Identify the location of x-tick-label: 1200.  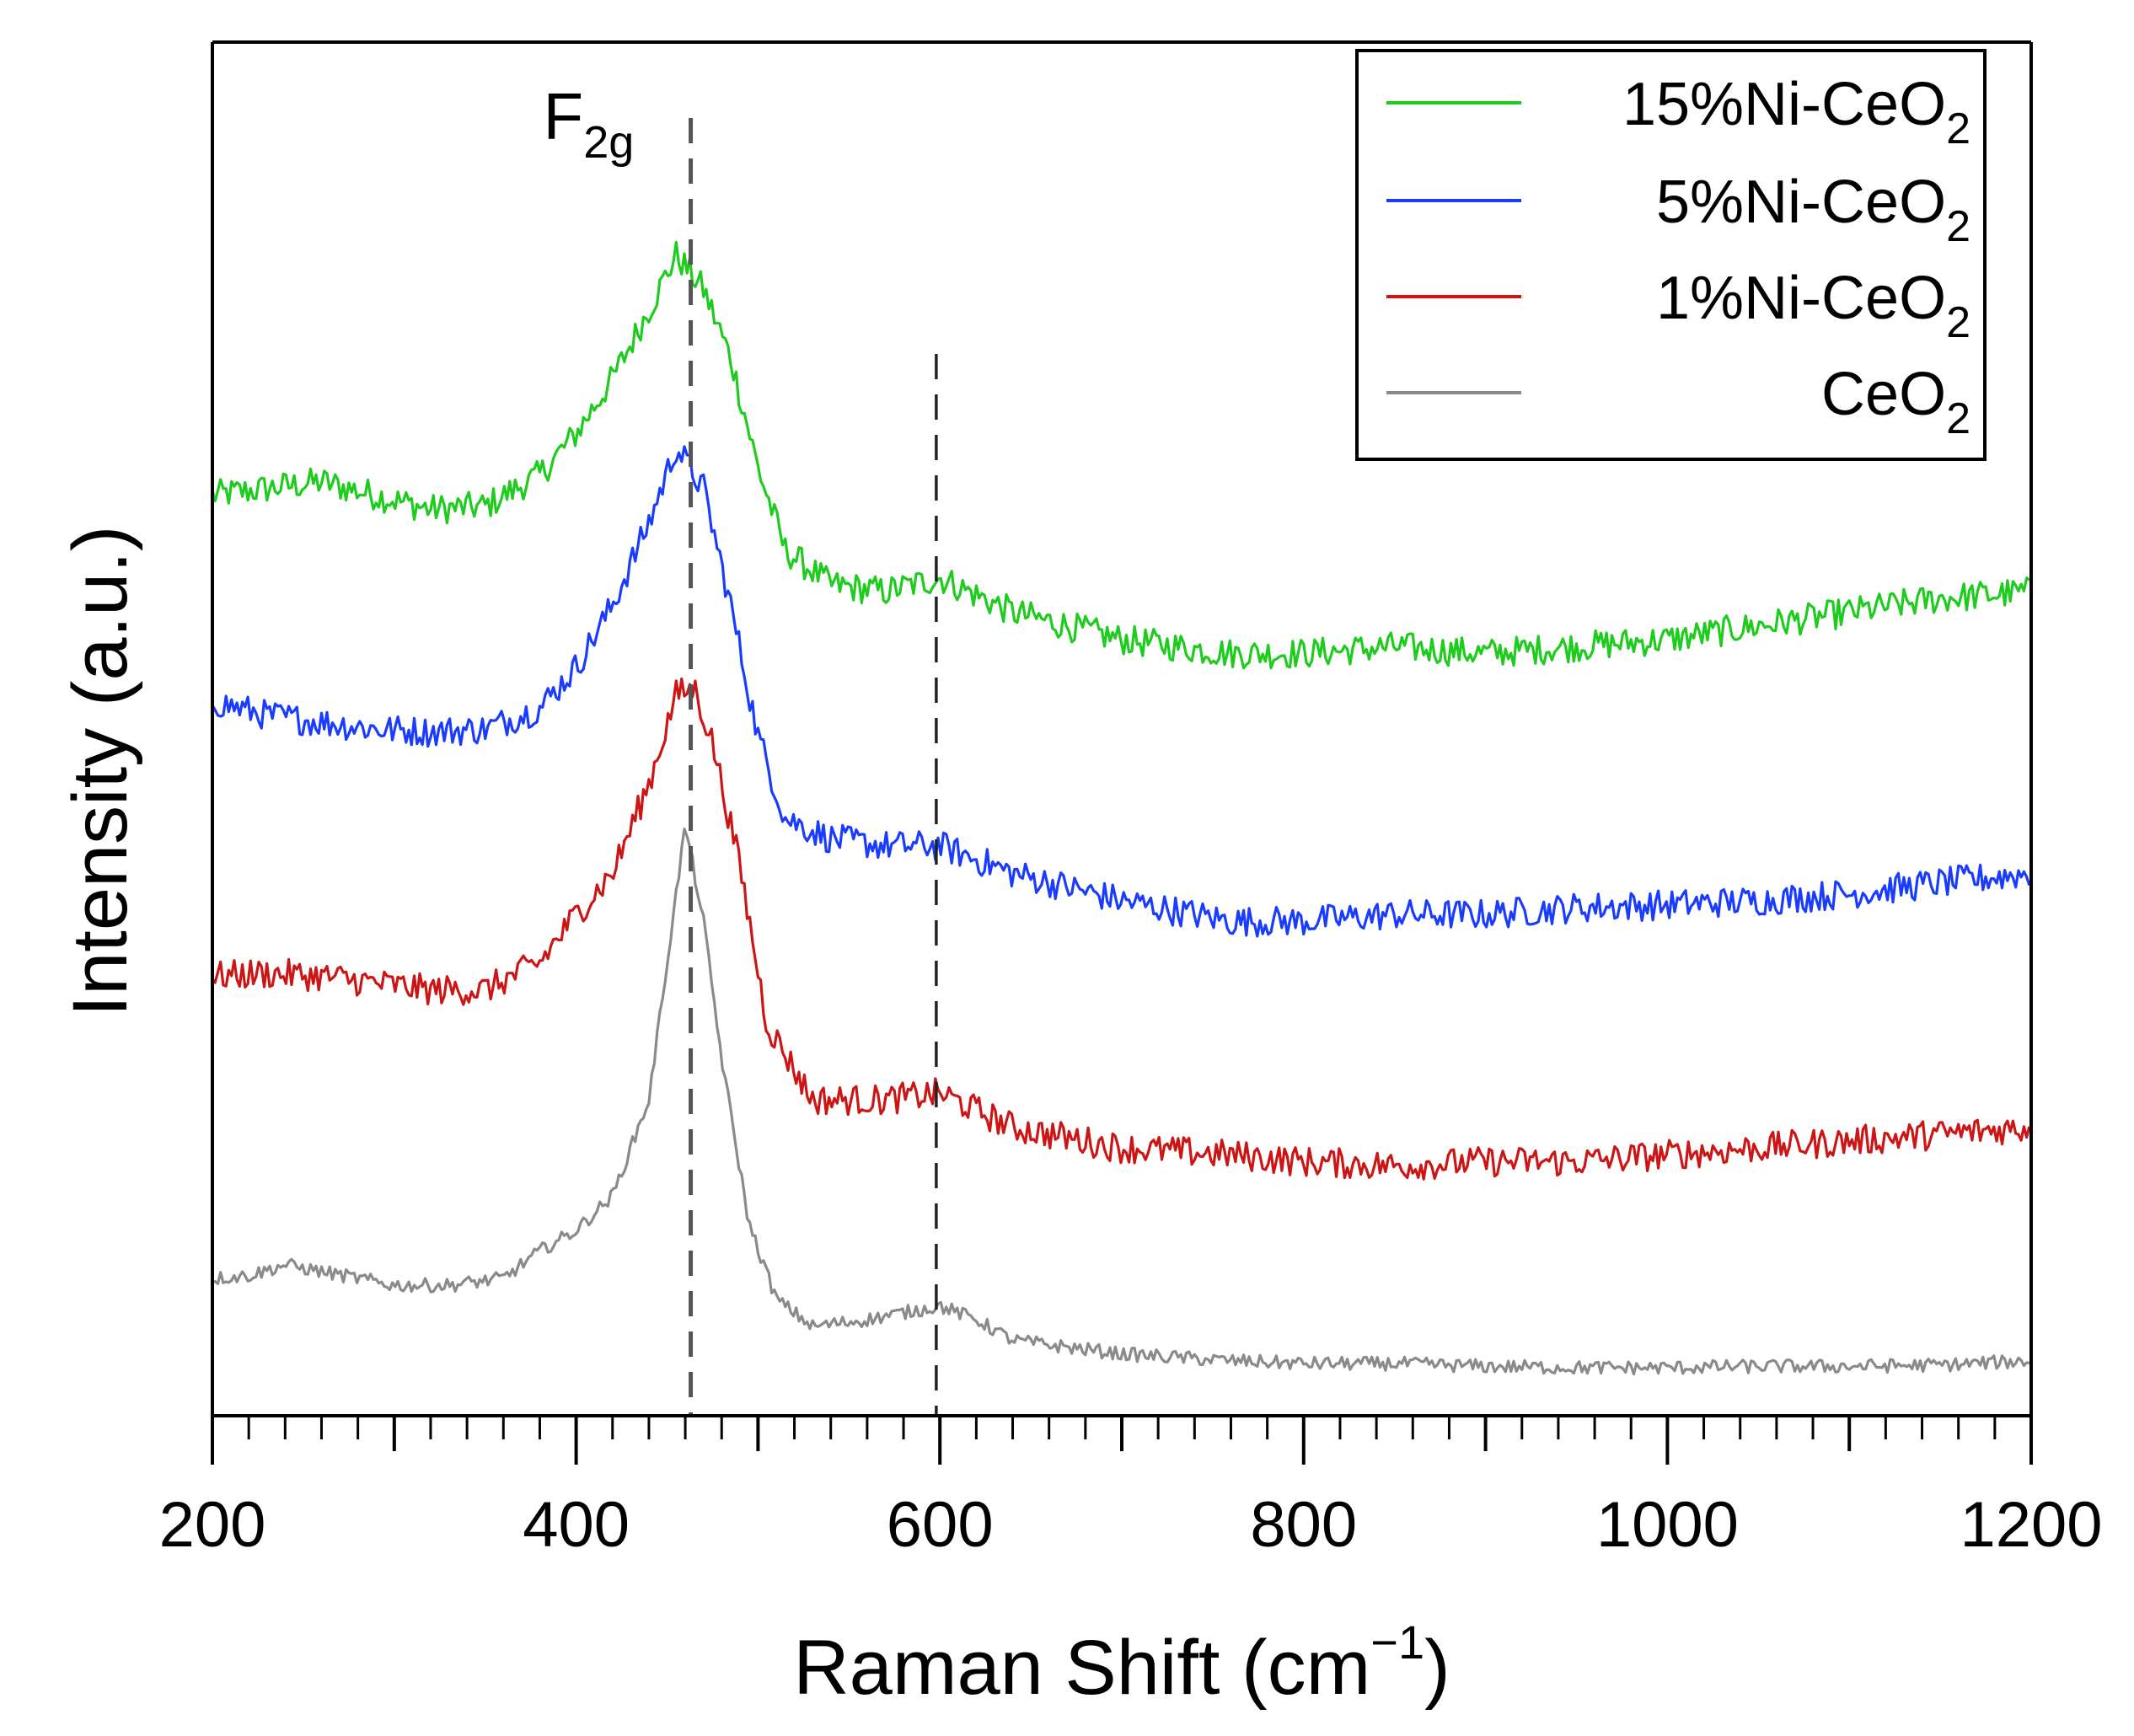
(2031, 1525).